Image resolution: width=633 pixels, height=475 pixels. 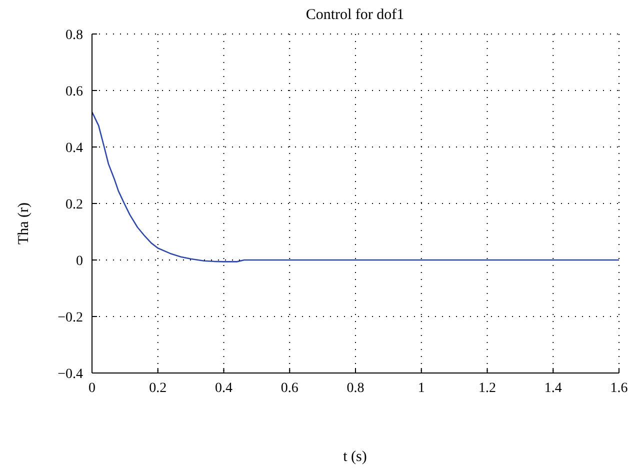 I want to click on y-tick-label: 0.2, so click(x=74, y=204).